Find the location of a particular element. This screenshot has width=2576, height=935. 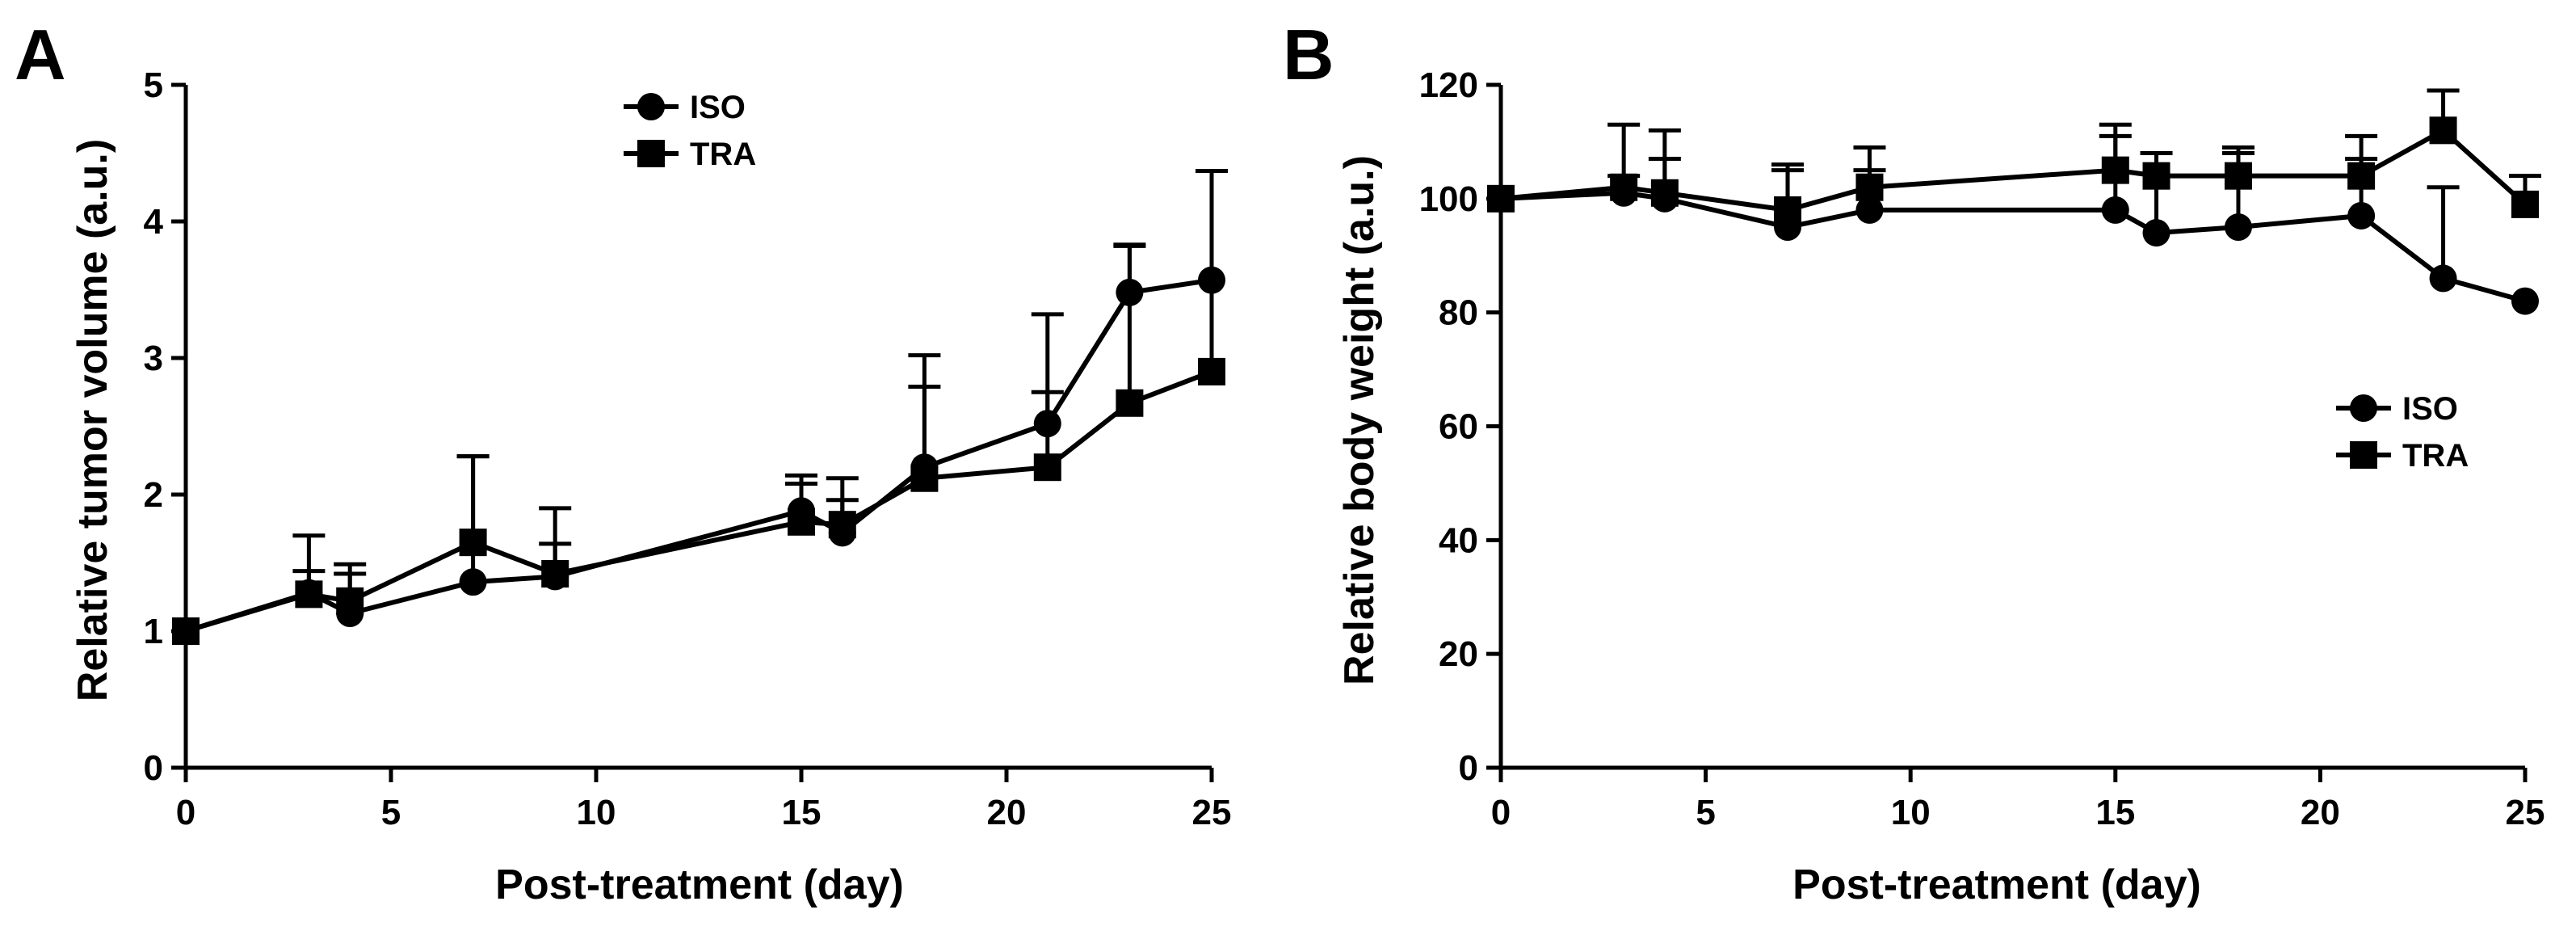

panel-b-y-tick-label: 100 is located at coordinates (1449, 199).